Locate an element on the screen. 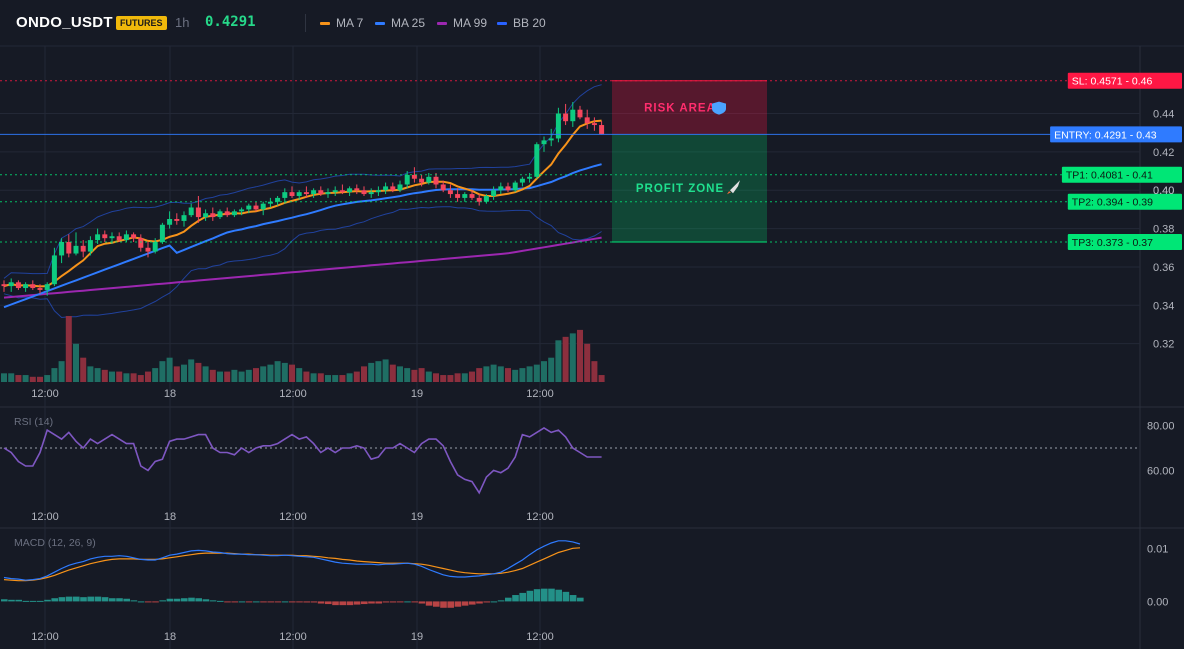 The width and height of the screenshot is (1184, 649). price-tick-3: 0.38 is located at coordinates (1163, 230).